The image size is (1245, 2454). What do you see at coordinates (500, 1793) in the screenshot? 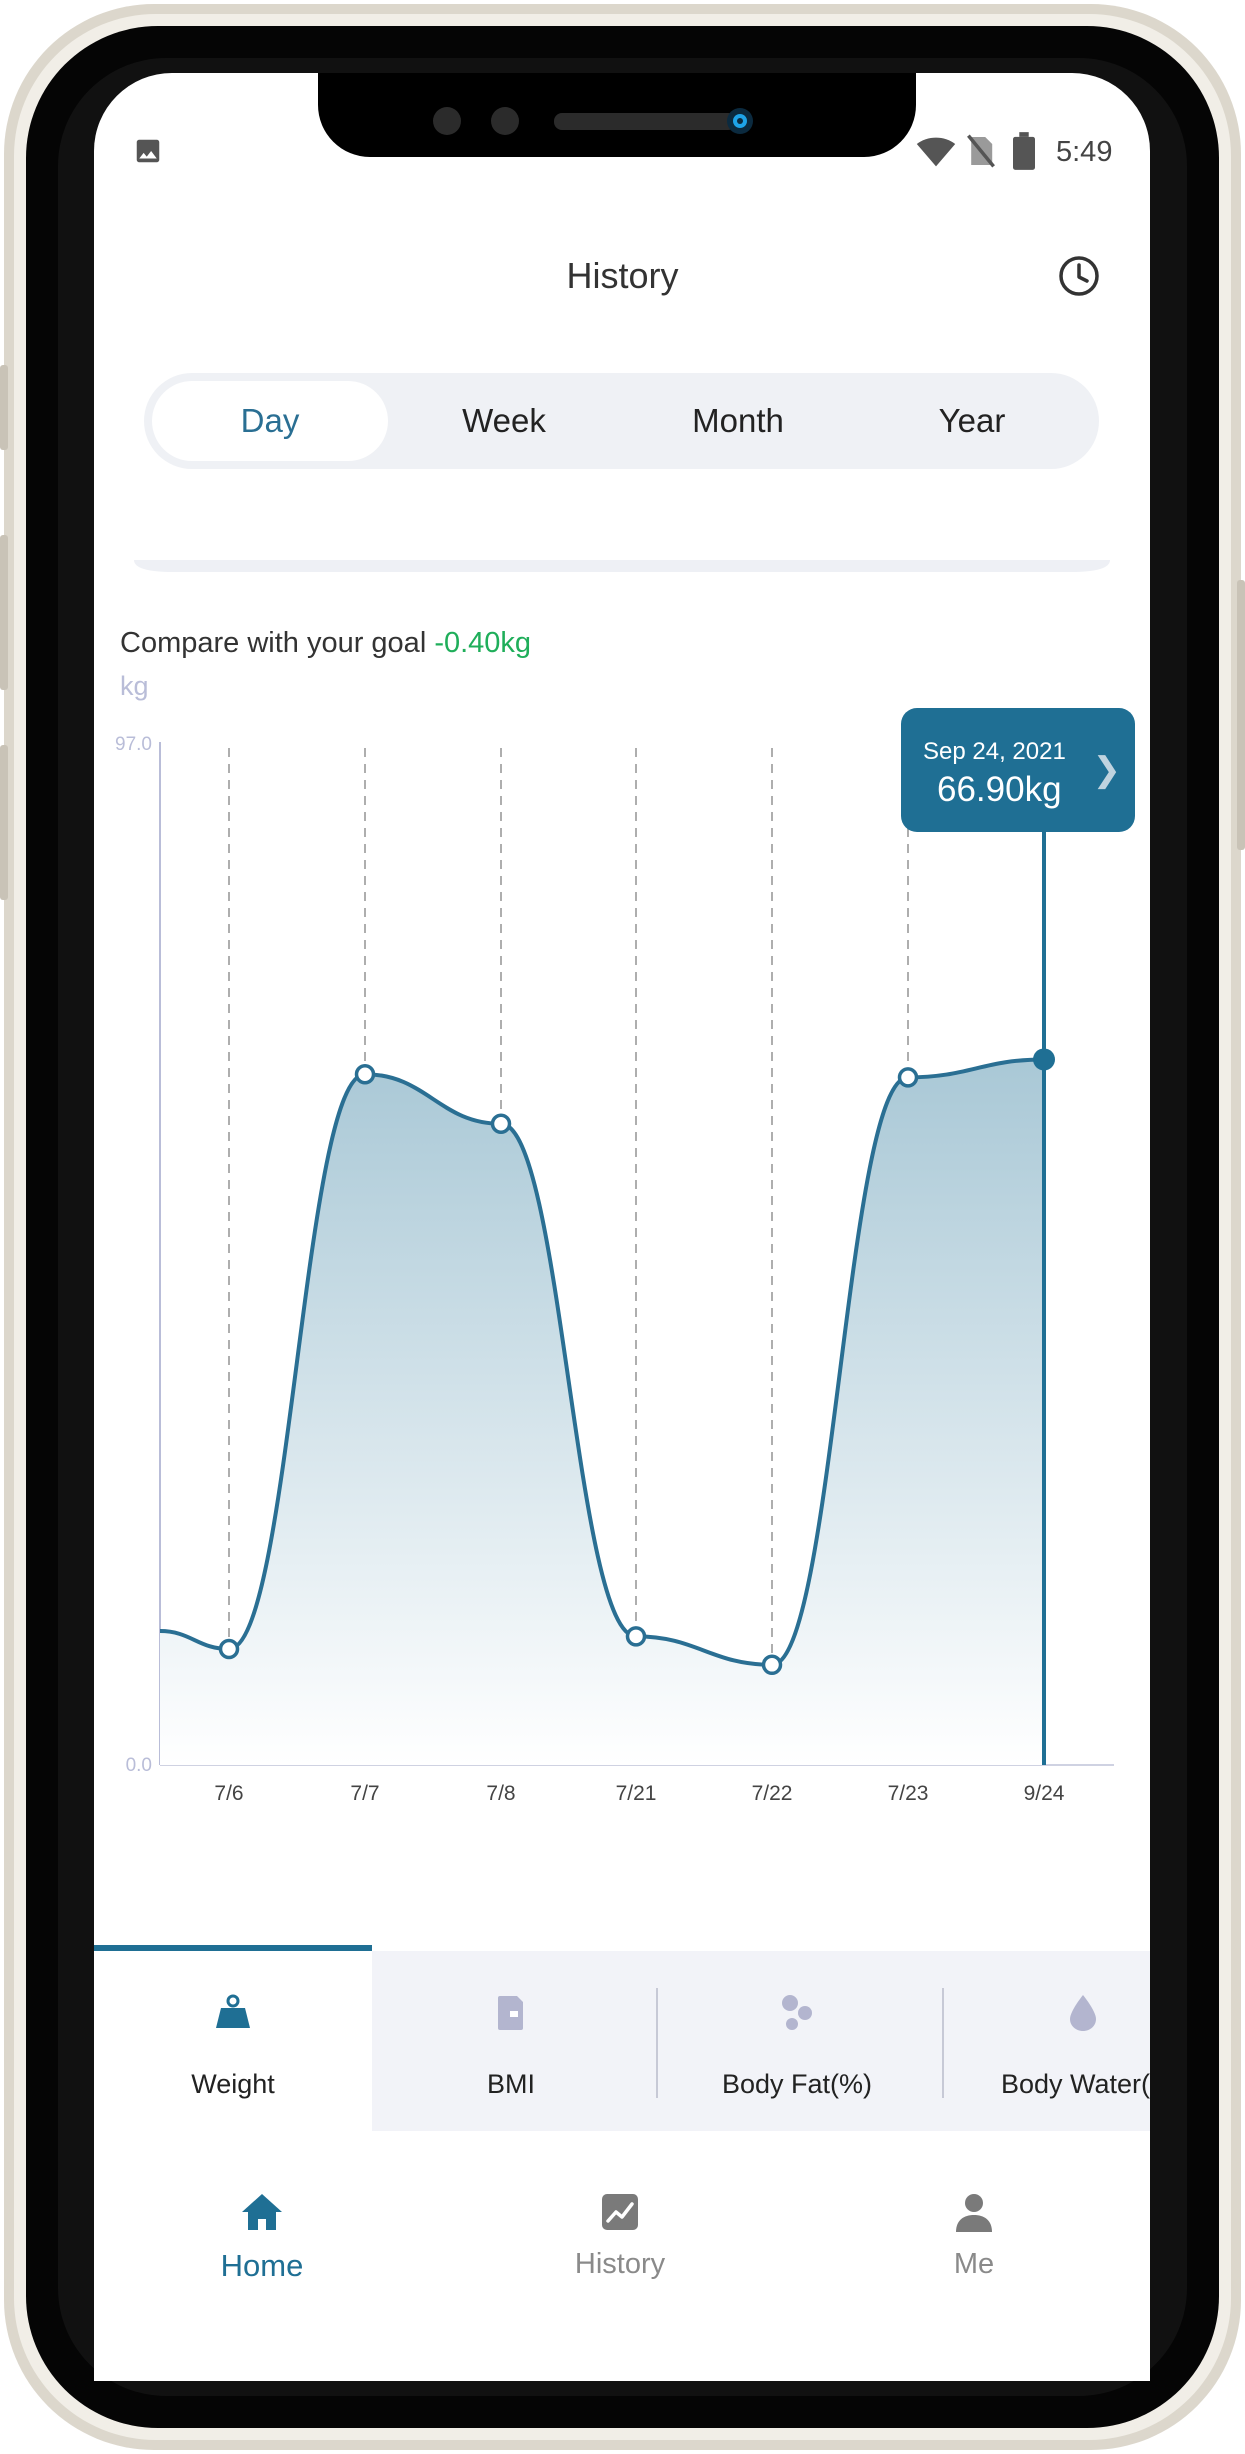
I see `x-tick-label: 7/8` at bounding box center [500, 1793].